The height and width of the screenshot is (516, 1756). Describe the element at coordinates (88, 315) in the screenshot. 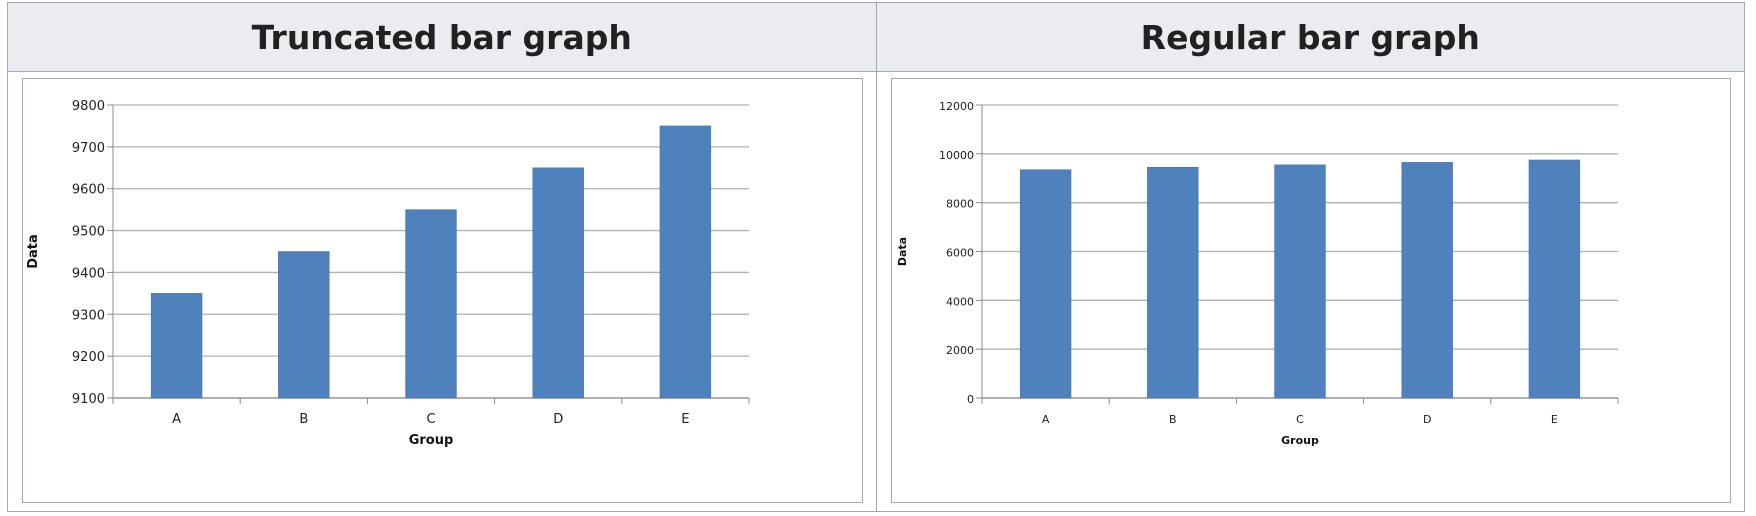

I see `y-tick-label: 9300` at that location.